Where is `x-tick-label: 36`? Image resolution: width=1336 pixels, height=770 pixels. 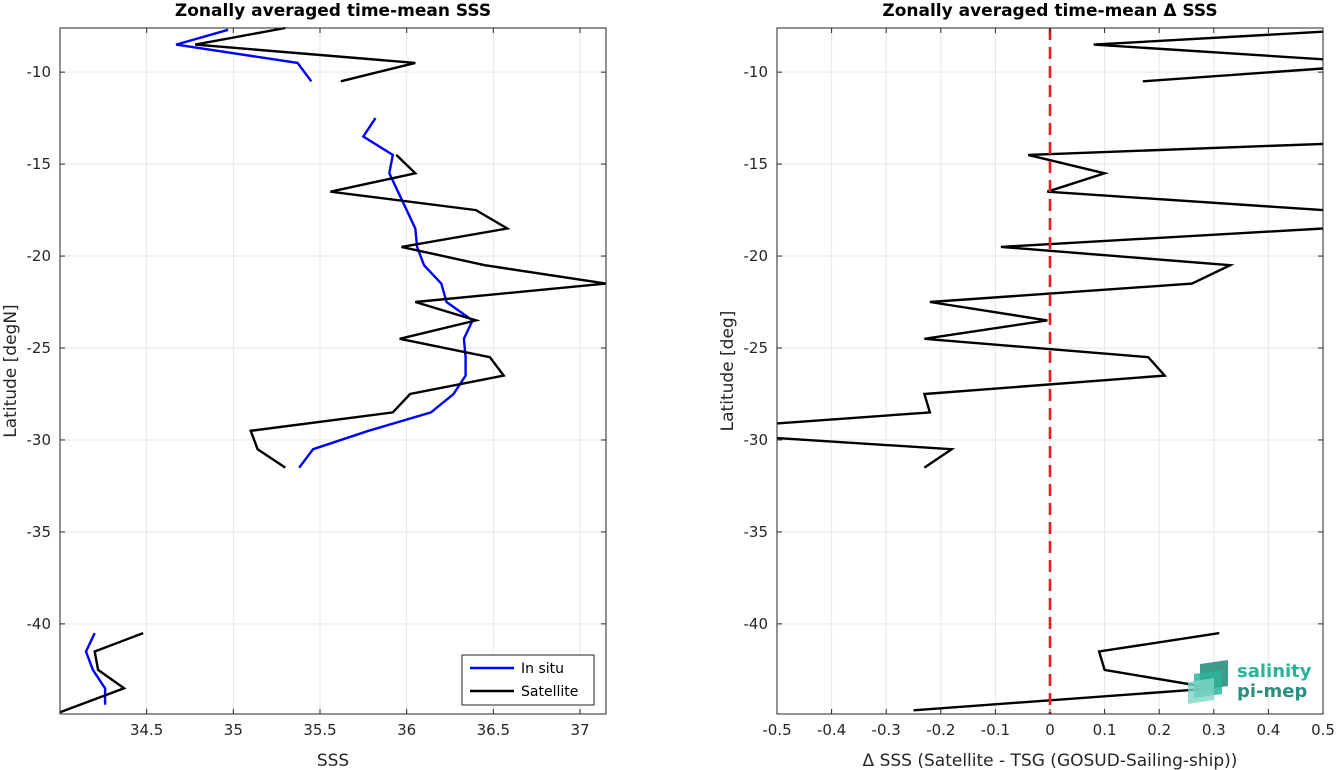
x-tick-label: 36 is located at coordinates (406, 730).